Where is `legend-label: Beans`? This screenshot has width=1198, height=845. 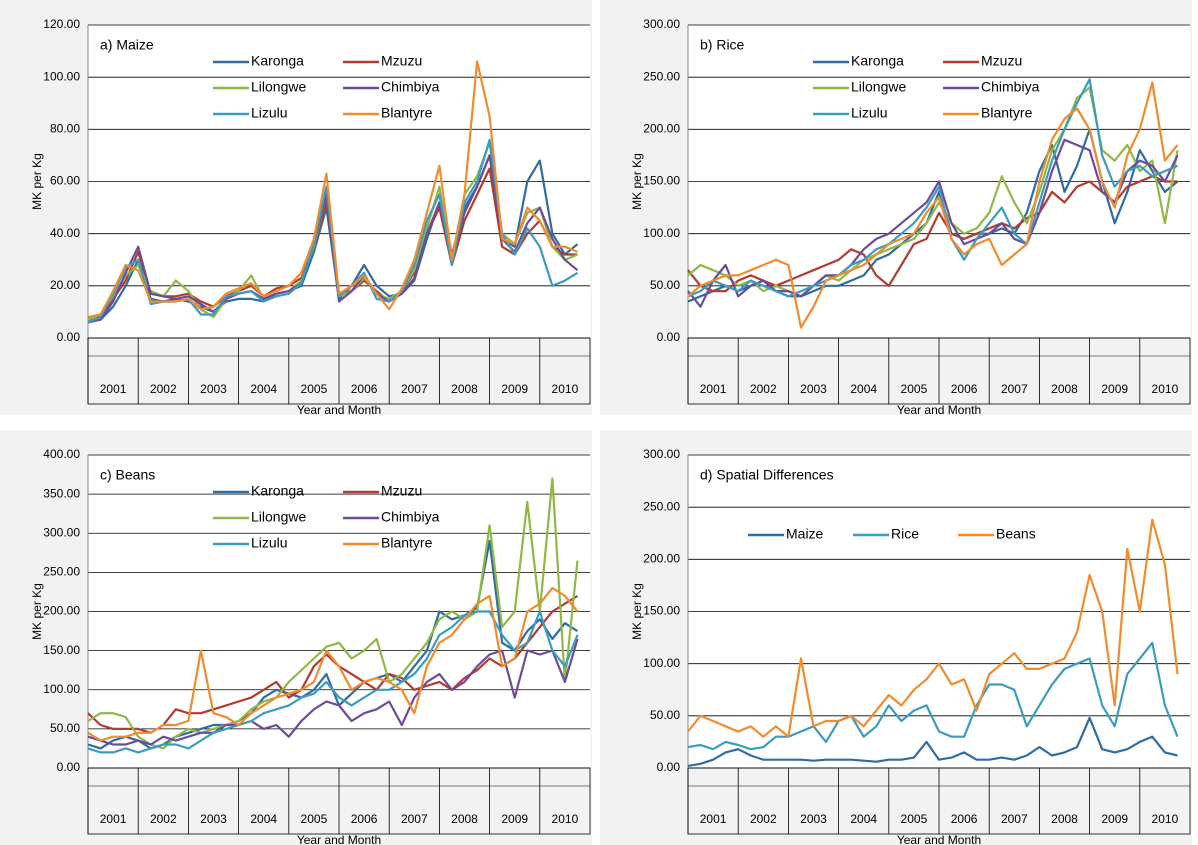 legend-label: Beans is located at coordinates (1016, 534).